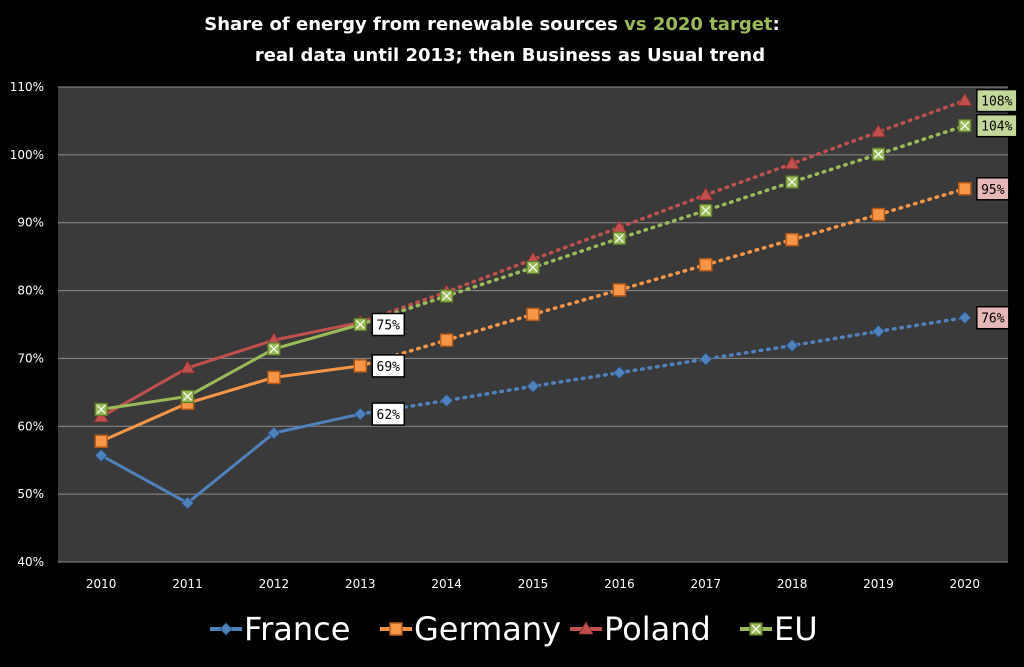  I want to click on legend-marker-france, so click(226, 629).